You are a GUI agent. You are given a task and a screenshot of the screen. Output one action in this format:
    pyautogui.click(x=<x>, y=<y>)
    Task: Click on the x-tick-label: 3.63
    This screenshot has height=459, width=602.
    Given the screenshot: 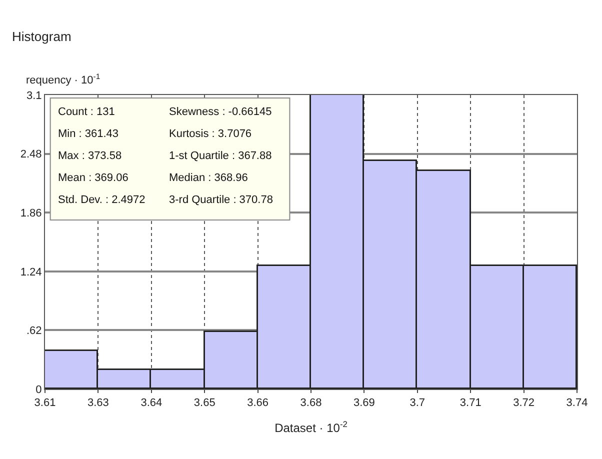 What is the action you would take?
    pyautogui.click(x=98, y=403)
    